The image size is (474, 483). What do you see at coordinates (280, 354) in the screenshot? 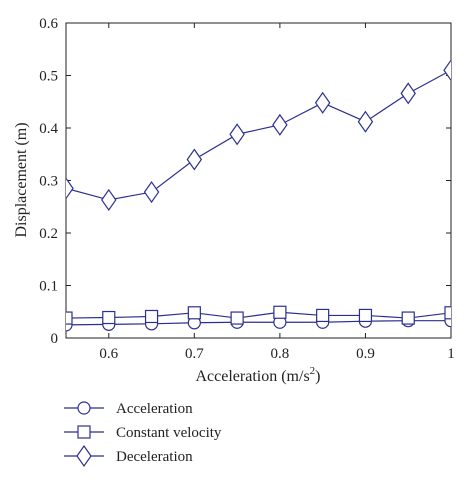
I see `x-tick-label: 0.8` at bounding box center [280, 354].